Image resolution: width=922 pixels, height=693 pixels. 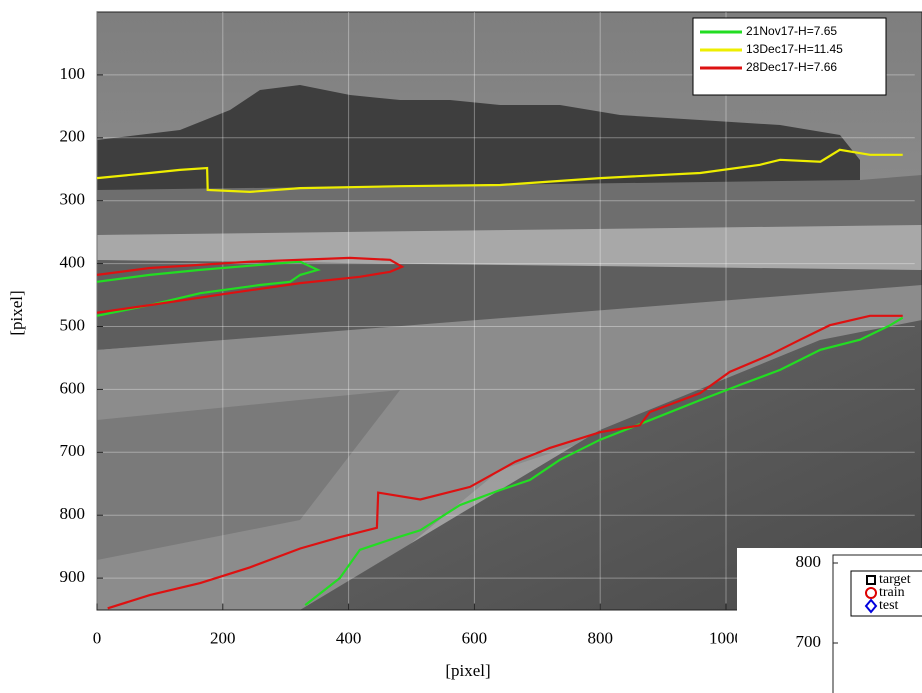 What do you see at coordinates (889, 605) in the screenshot?
I see `legend-label: test` at bounding box center [889, 605].